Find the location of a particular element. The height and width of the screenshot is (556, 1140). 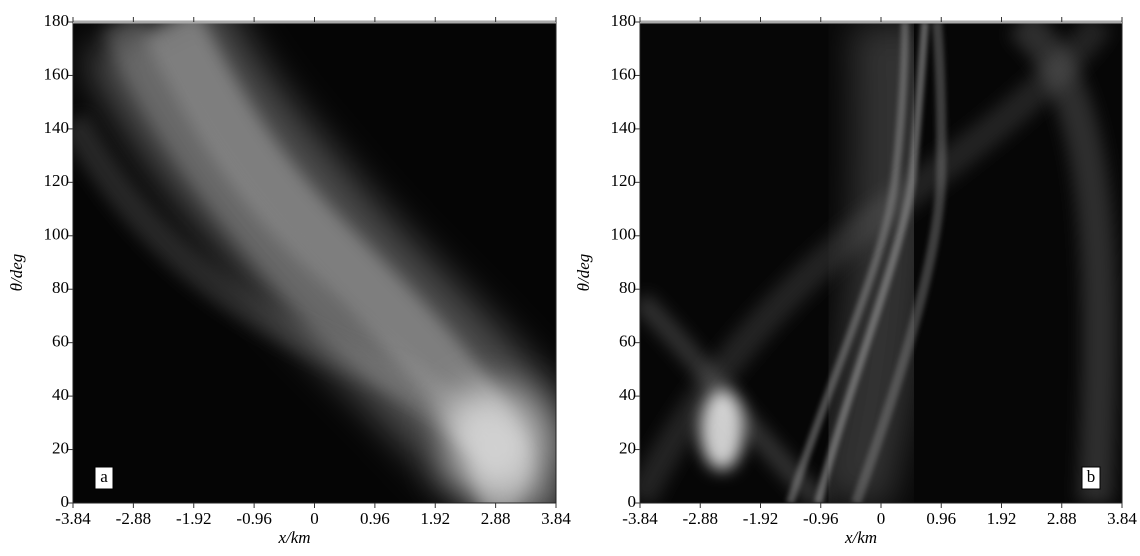

panel-label: b is located at coordinates (1091, 476).